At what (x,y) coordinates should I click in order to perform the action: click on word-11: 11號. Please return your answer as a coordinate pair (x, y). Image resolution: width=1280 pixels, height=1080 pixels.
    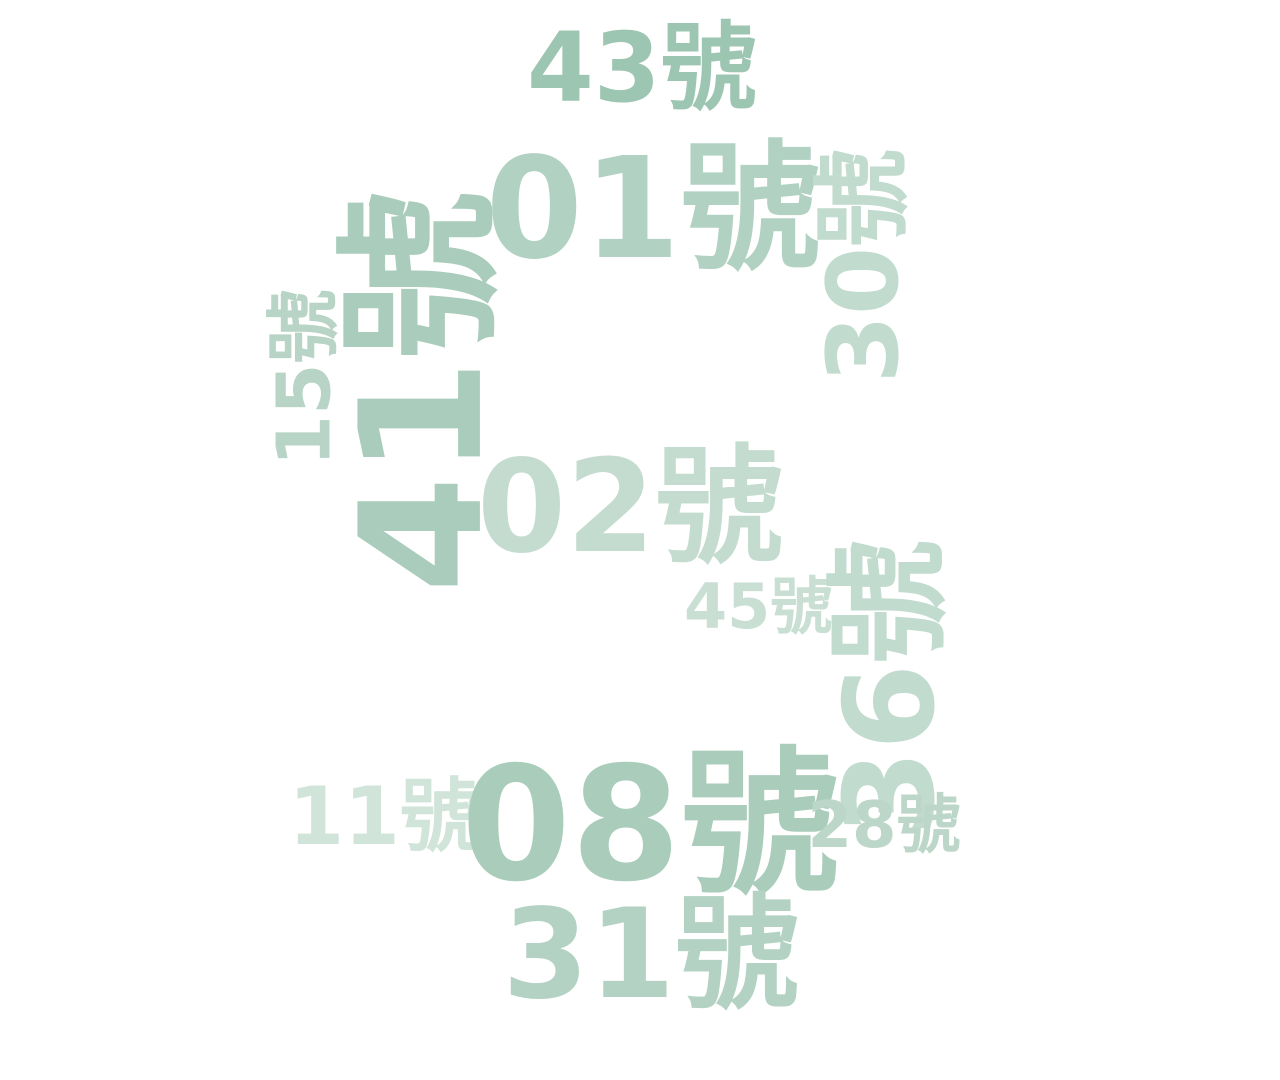
    Looking at the image, I should click on (384, 816).